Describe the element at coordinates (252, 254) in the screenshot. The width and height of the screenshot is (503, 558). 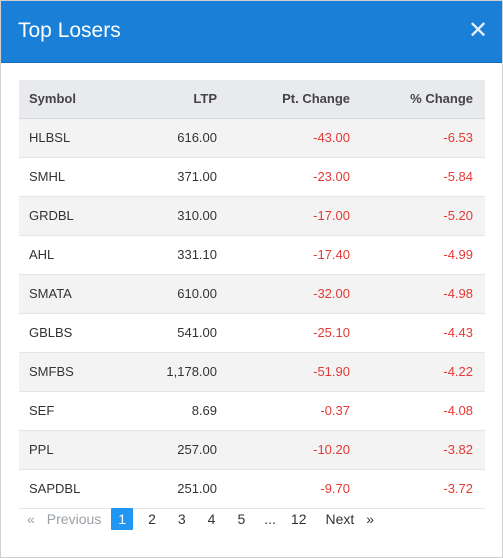
I see `table-row: AHL 331.10 -17.40 -4.99` at that location.